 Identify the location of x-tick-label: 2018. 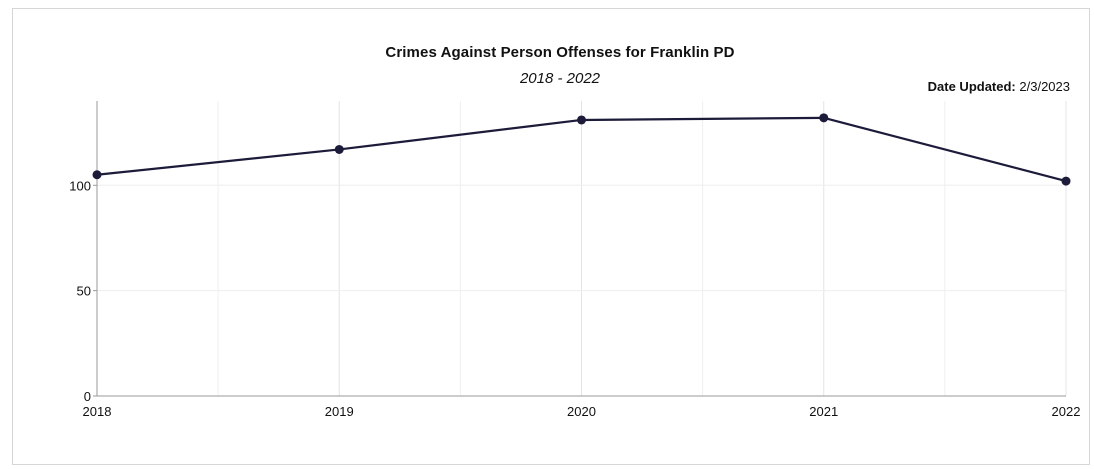
(97, 411).